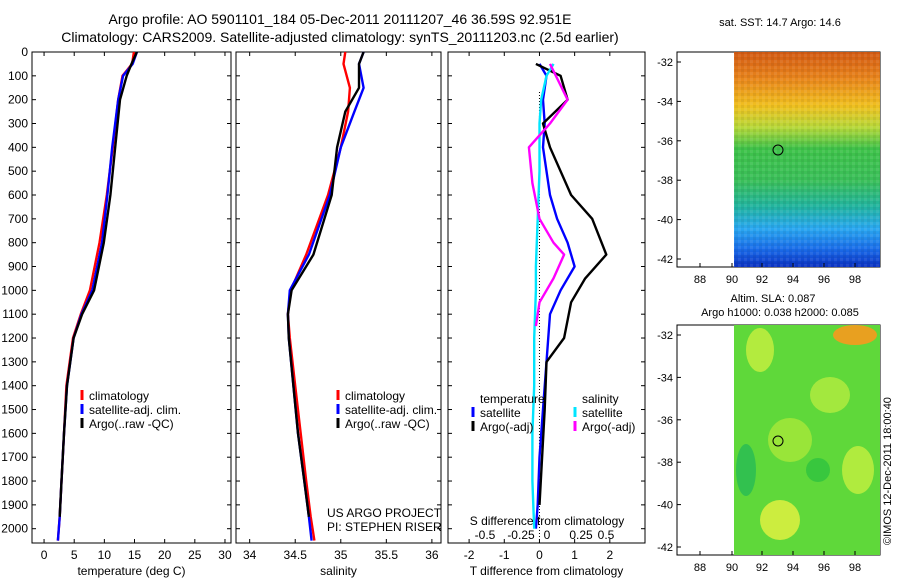  Describe the element at coordinates (15, 314) in the screenshot. I see `y-tick-label: 1100` at that location.